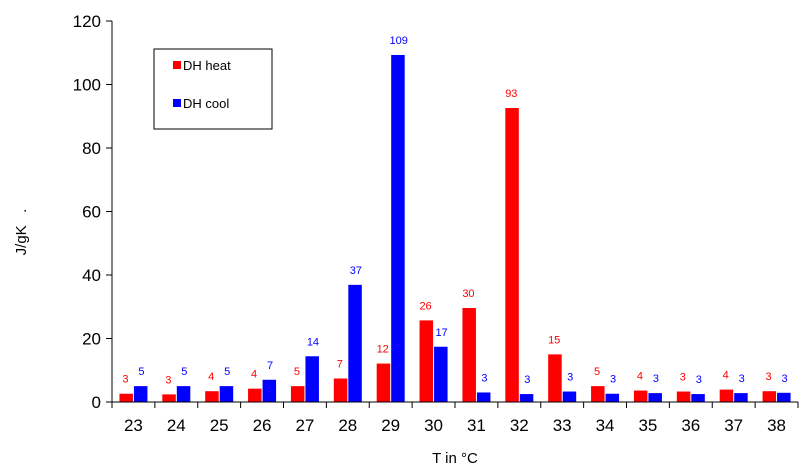 The height and width of the screenshot is (471, 800). Describe the element at coordinates (733, 425) in the screenshot. I see `x-tick-label: 37` at that location.